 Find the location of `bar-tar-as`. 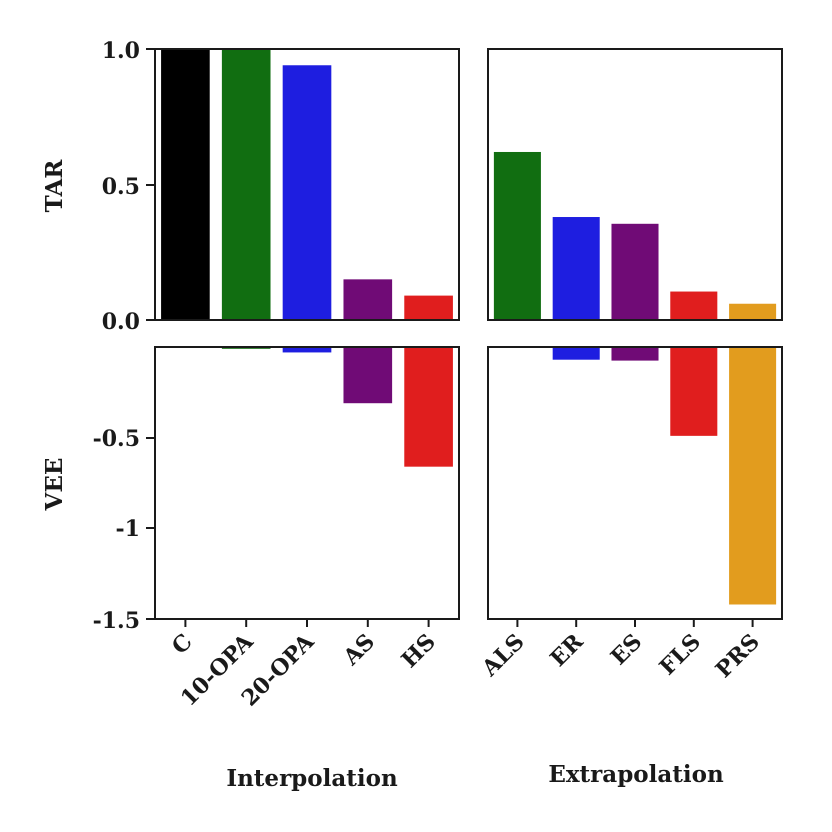

bar-tar-as is located at coordinates (368, 299).